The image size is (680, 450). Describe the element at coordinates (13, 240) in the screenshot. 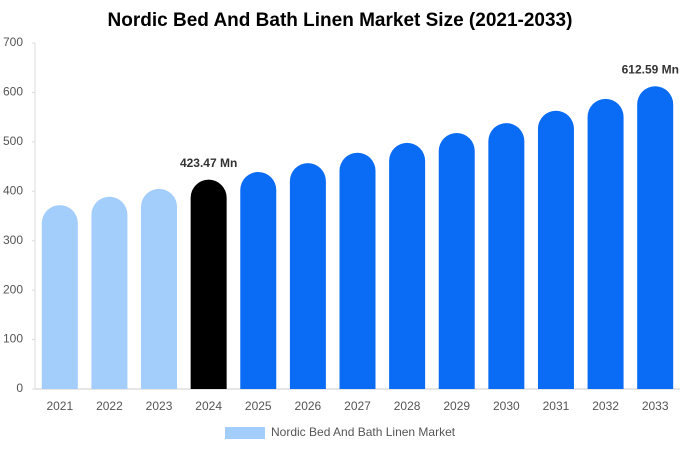

I see `y-tick-label: 300` at that location.